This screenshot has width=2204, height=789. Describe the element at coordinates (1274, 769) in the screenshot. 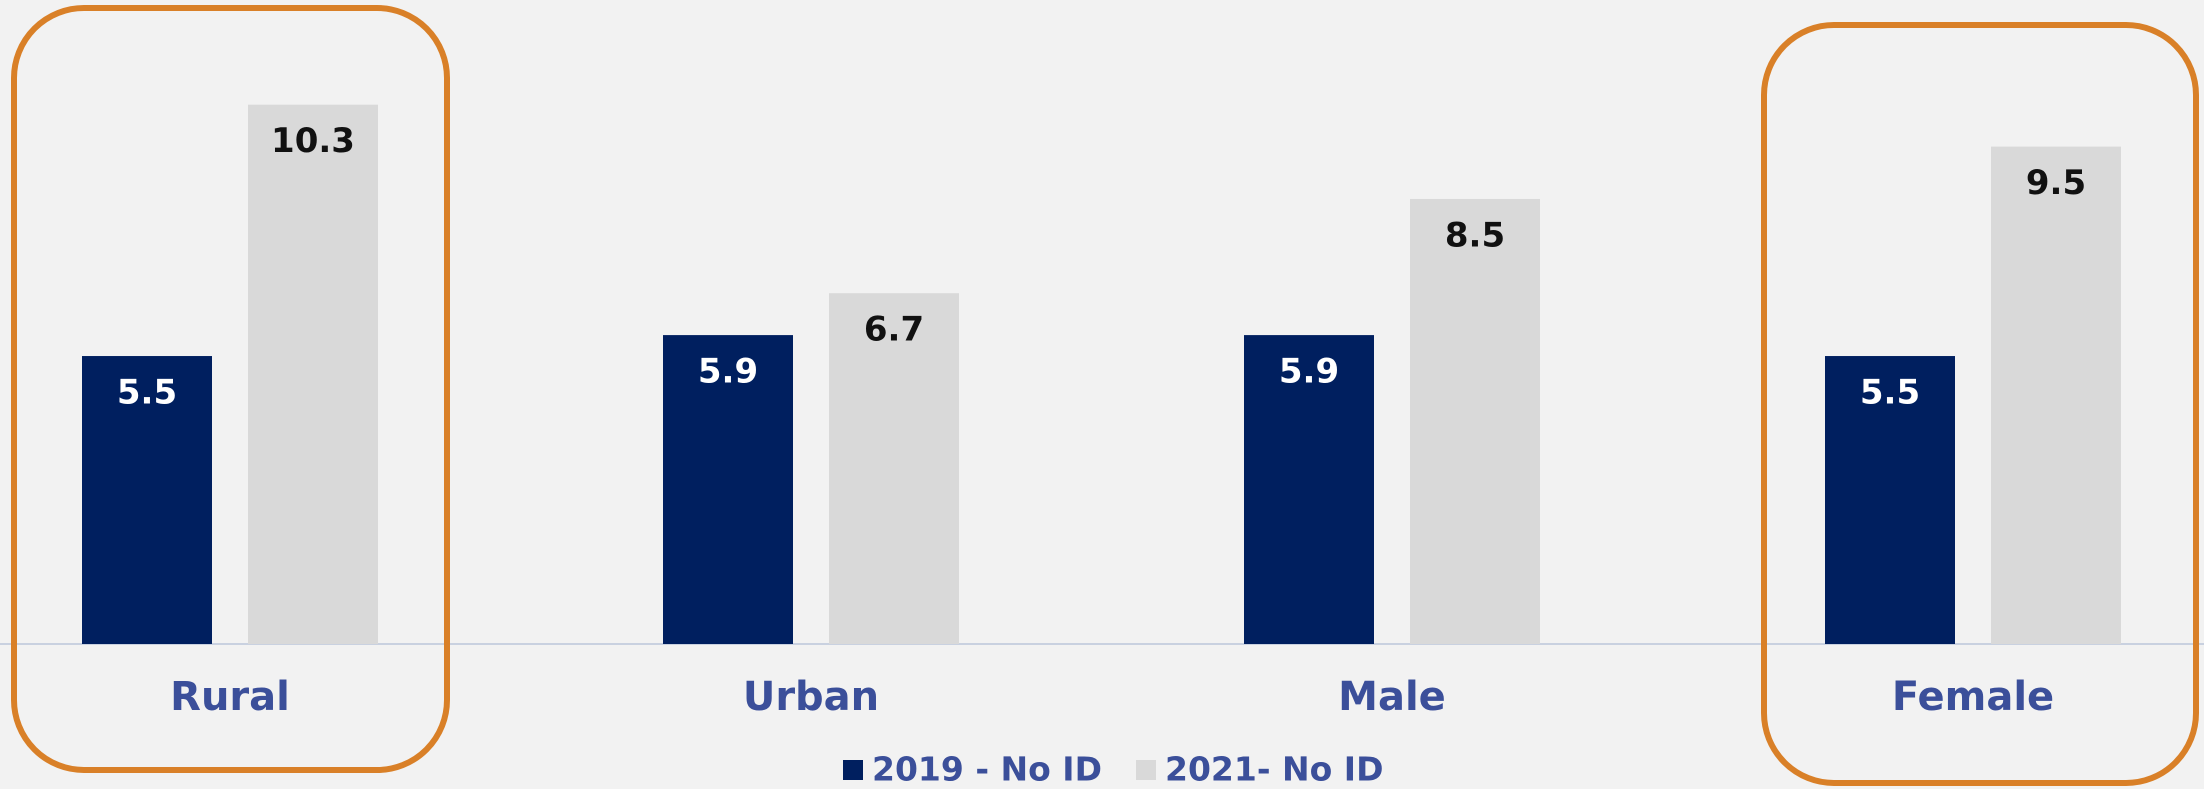

I see `legend-label: 2021- No ID` at that location.